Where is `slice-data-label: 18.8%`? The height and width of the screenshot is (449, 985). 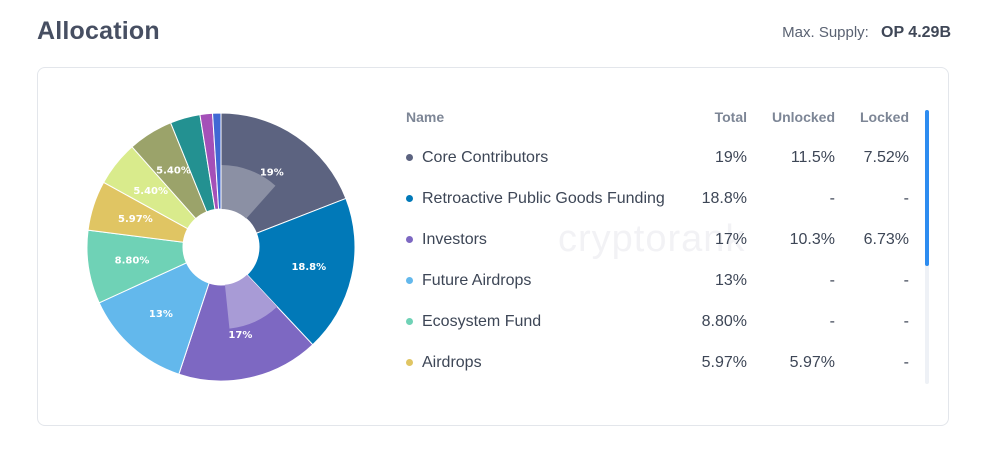
slice-data-label: 18.8% is located at coordinates (308, 267).